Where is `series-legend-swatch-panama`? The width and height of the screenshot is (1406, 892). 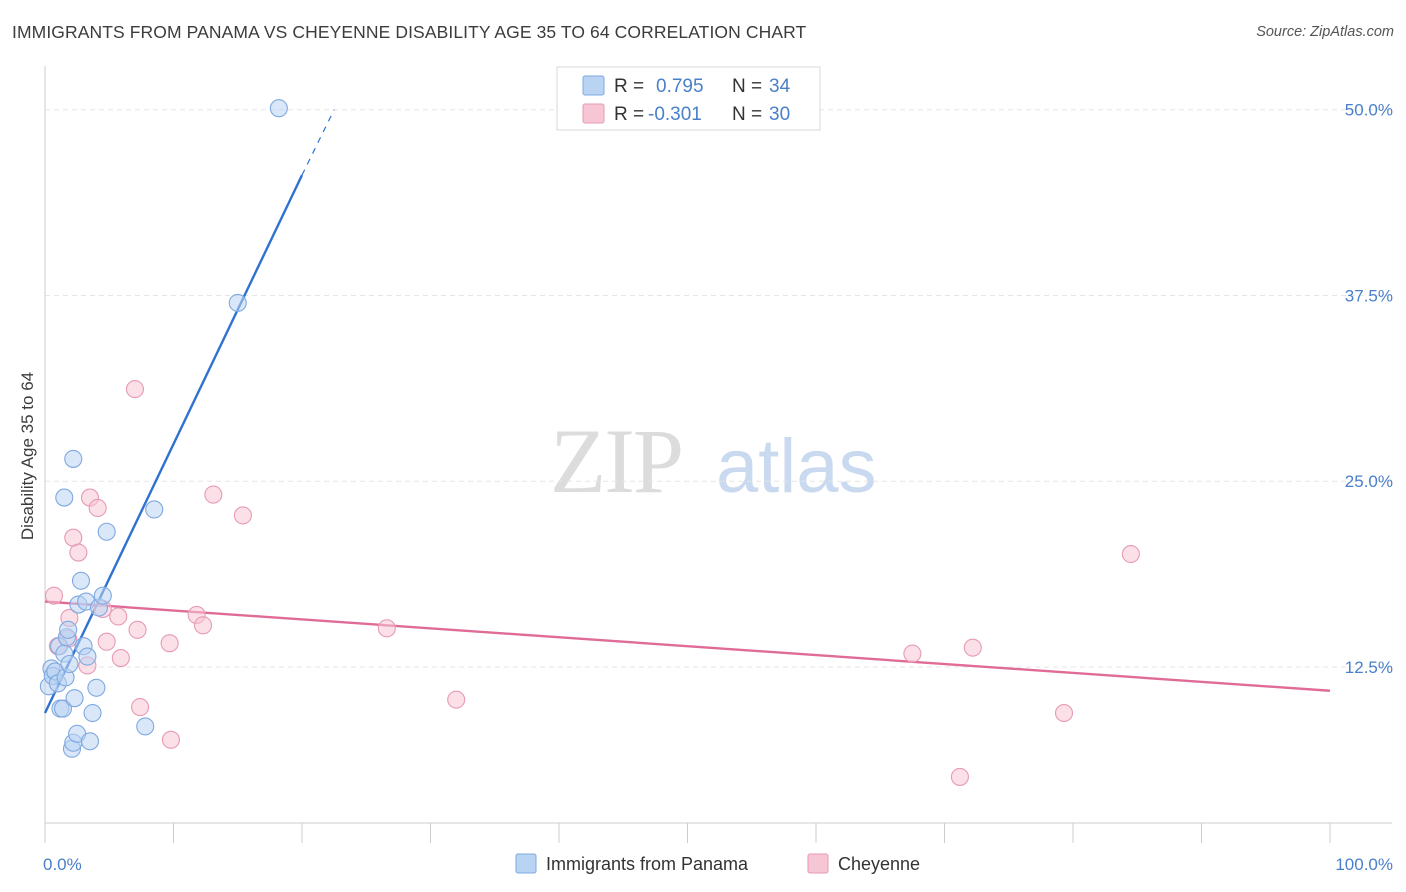 series-legend-swatch-panama is located at coordinates (526, 863).